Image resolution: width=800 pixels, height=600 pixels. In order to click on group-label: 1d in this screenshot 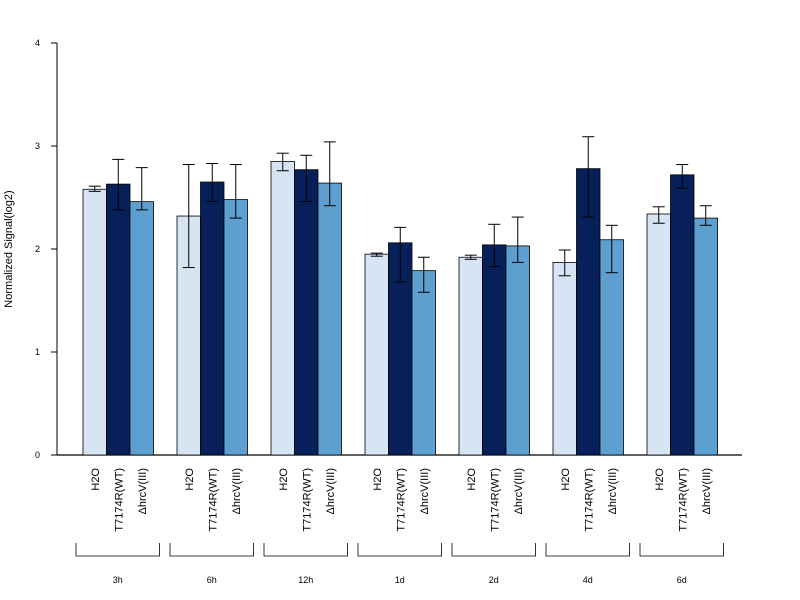, I will do `click(400, 580)`.